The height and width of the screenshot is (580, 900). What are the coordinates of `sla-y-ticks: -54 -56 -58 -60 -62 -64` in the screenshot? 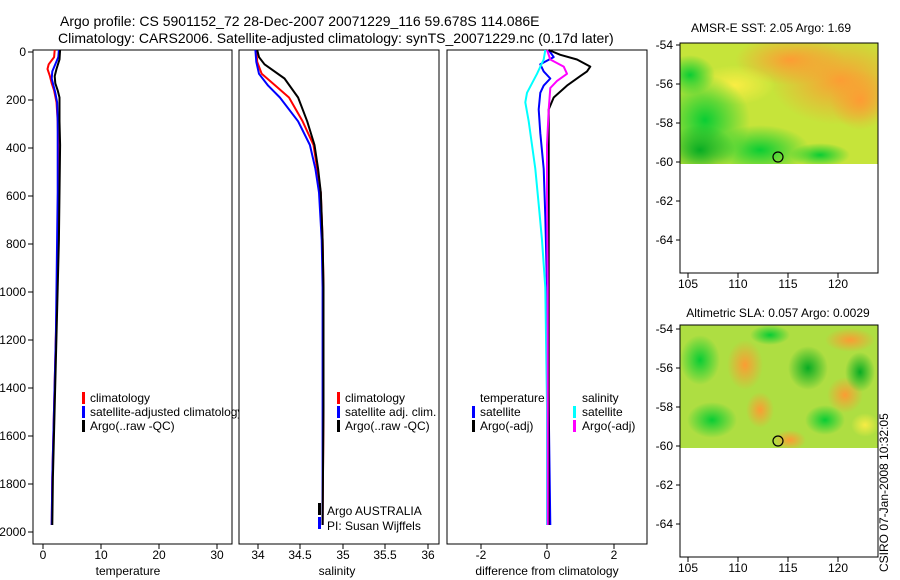 It's located at (668, 426).